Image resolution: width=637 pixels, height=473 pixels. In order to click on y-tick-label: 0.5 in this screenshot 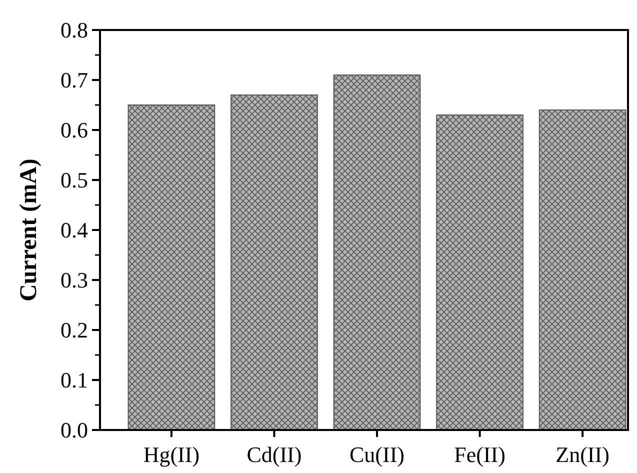, I will do `click(74, 180)`.